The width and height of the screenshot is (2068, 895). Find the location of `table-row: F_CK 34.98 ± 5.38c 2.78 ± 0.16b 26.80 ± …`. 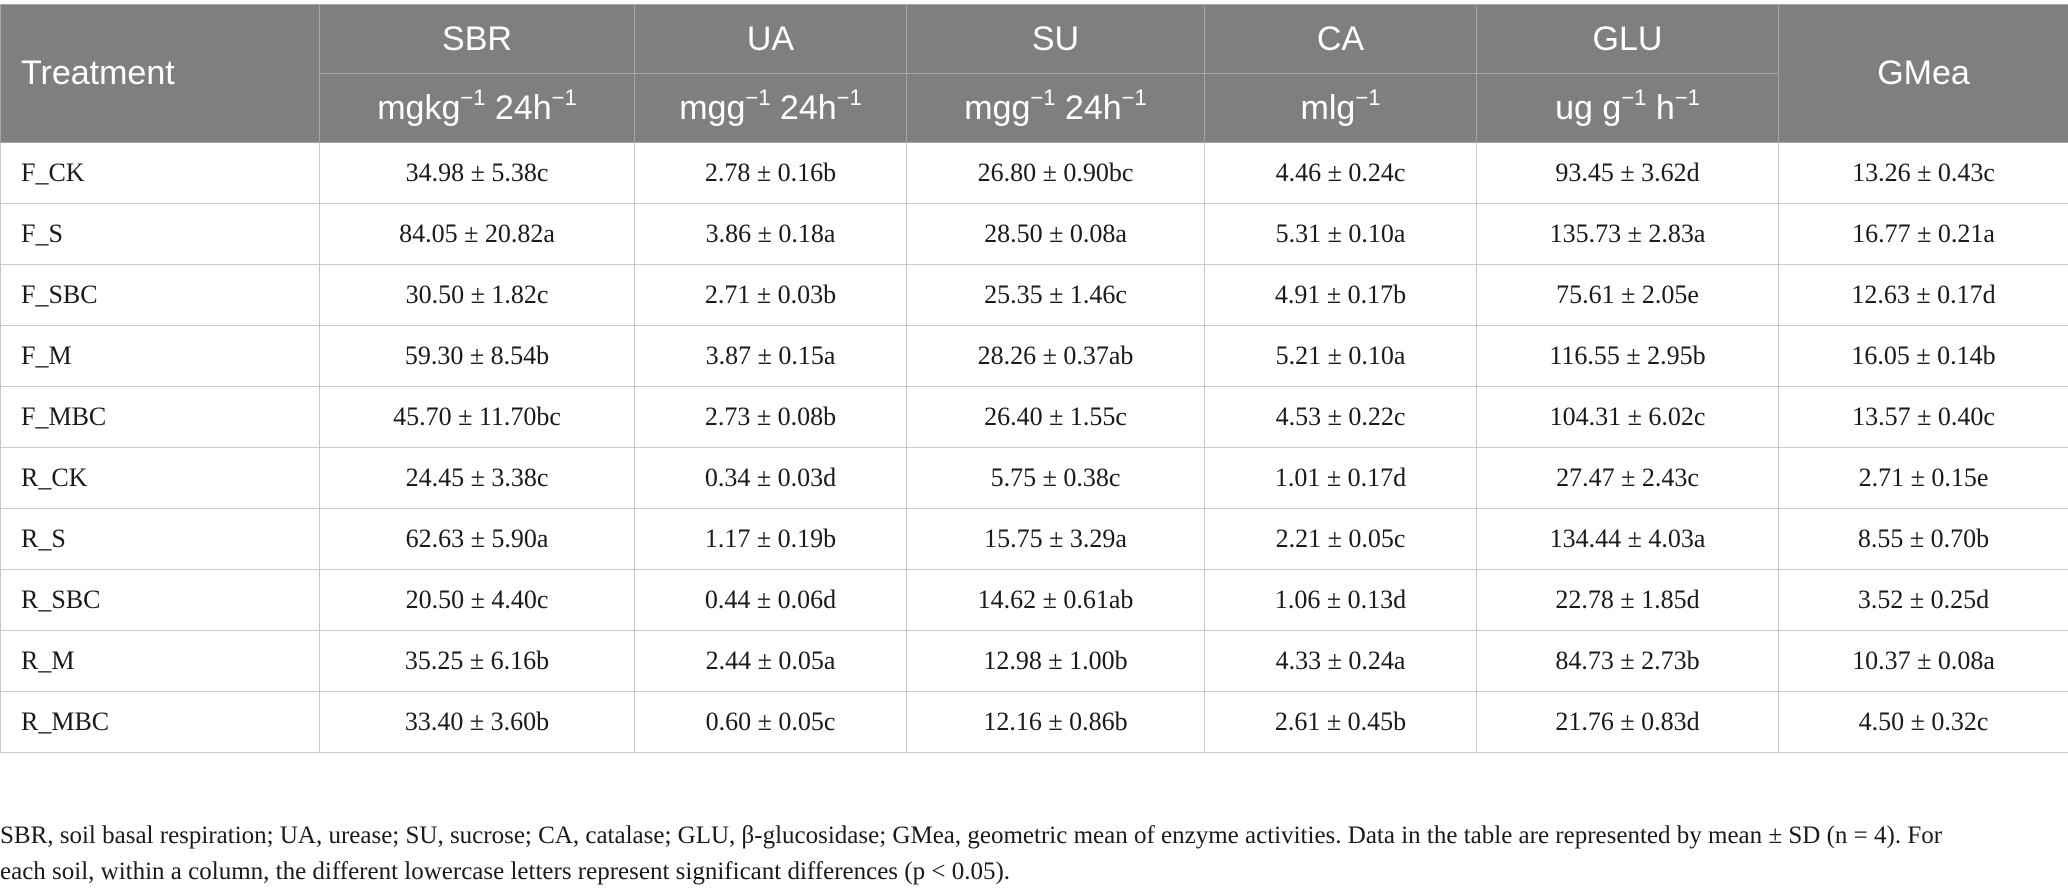

table-row: F_CK 34.98 ± 5.38c 2.78 ± 0.16b 26.80 ± … is located at coordinates (1034, 173).